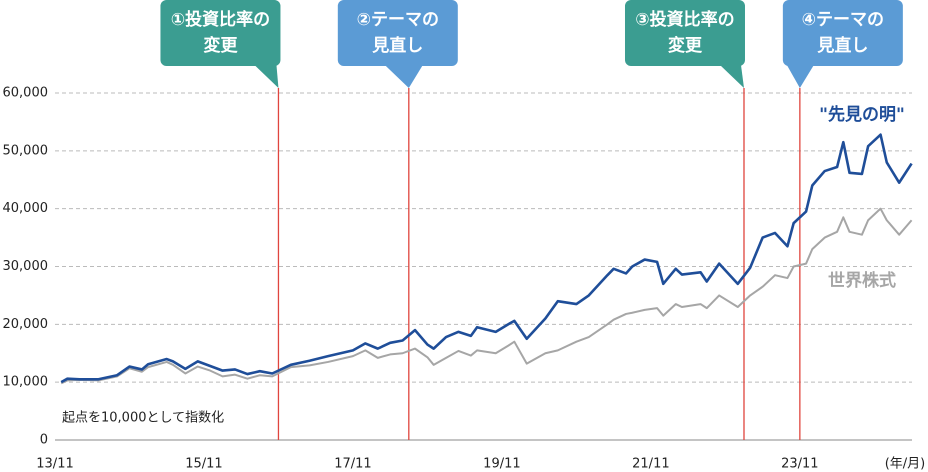 Image resolution: width=928 pixels, height=472 pixels. Describe the element at coordinates (352, 464) in the screenshot. I see `x-tick-label: 17/11` at that location.